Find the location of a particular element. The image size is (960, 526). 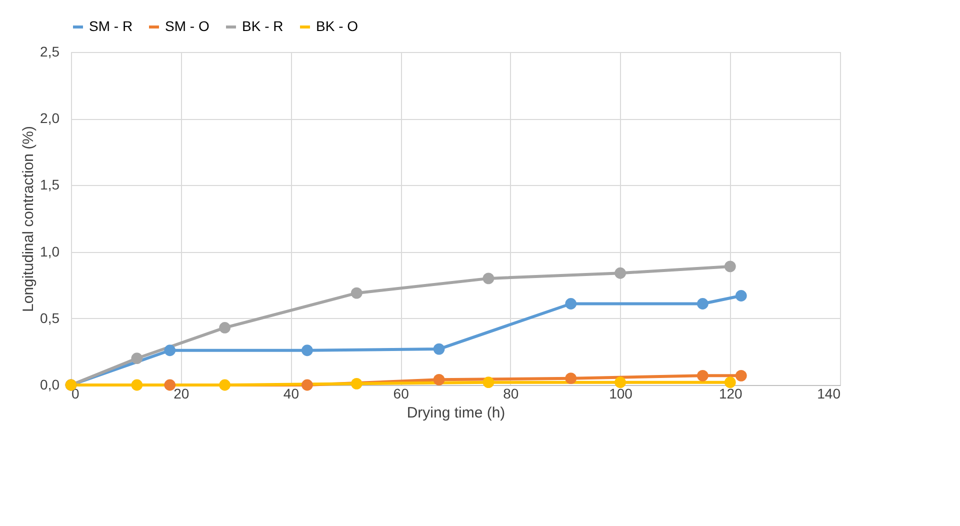

y-tick-label: 0,0 is located at coordinates (50, 384).